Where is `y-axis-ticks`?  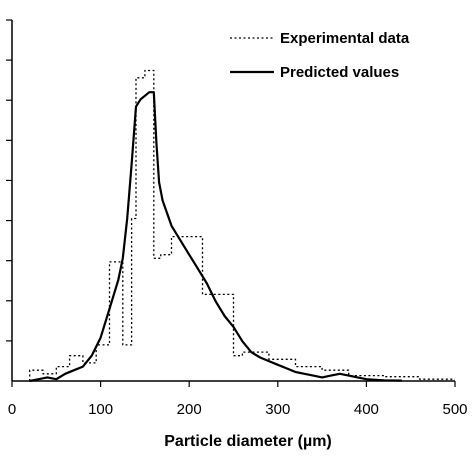 y-axis-ticks is located at coordinates (9, 180).